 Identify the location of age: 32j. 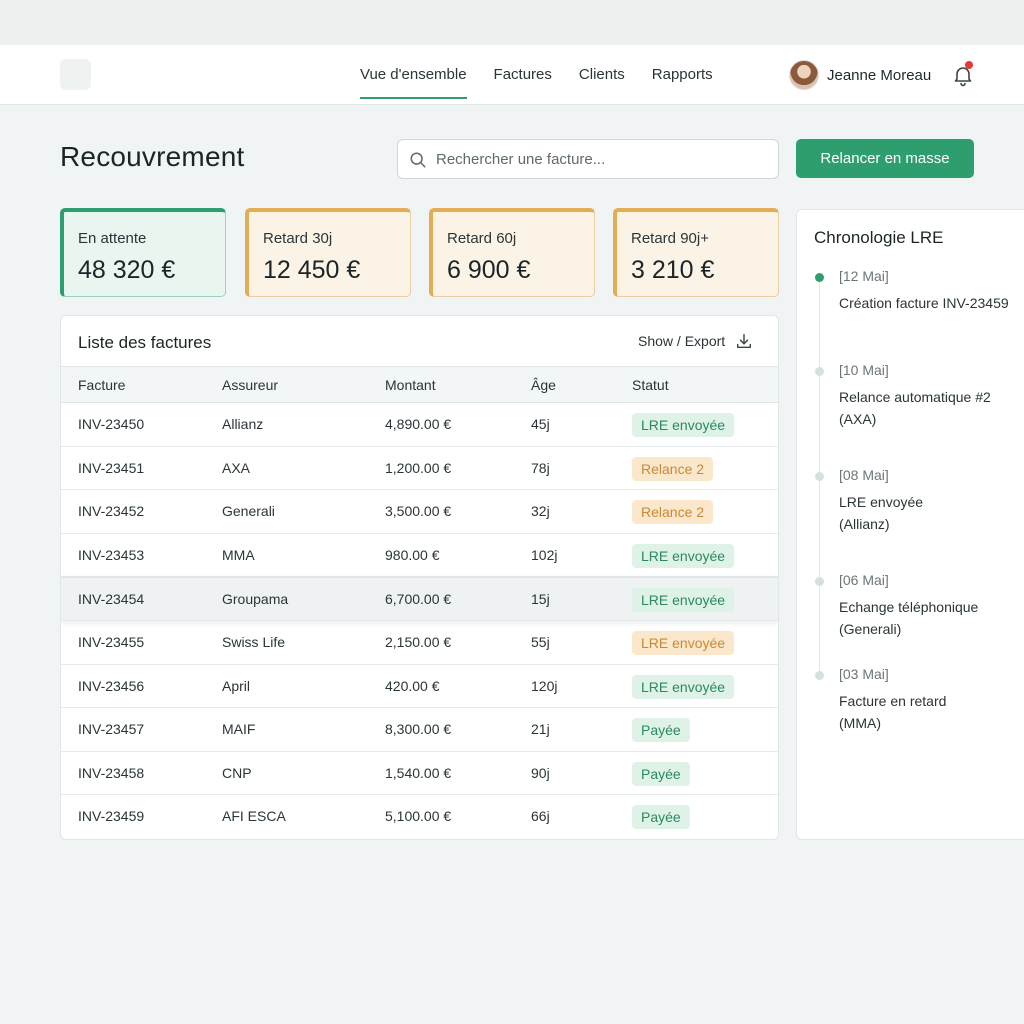
(540, 511).